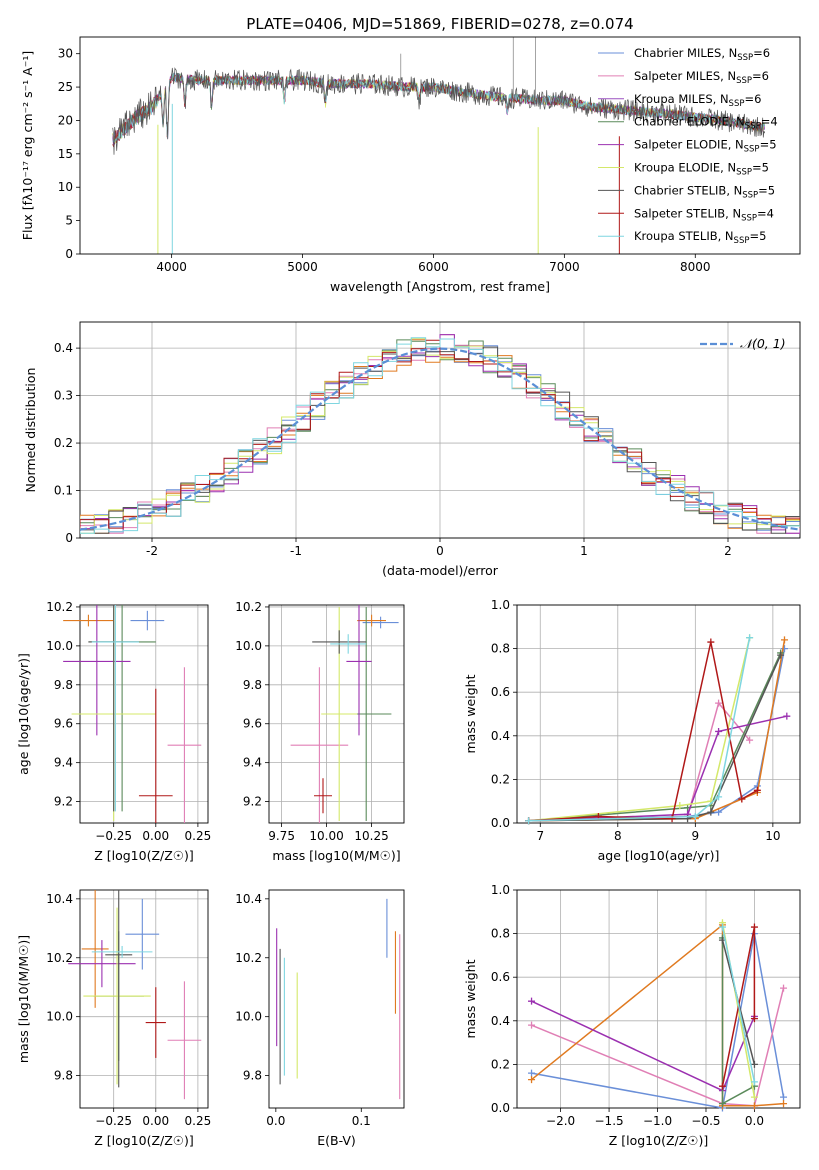  What do you see at coordinates (772, 836) in the screenshot?
I see `x-tick-label: 10` at bounding box center [772, 836].